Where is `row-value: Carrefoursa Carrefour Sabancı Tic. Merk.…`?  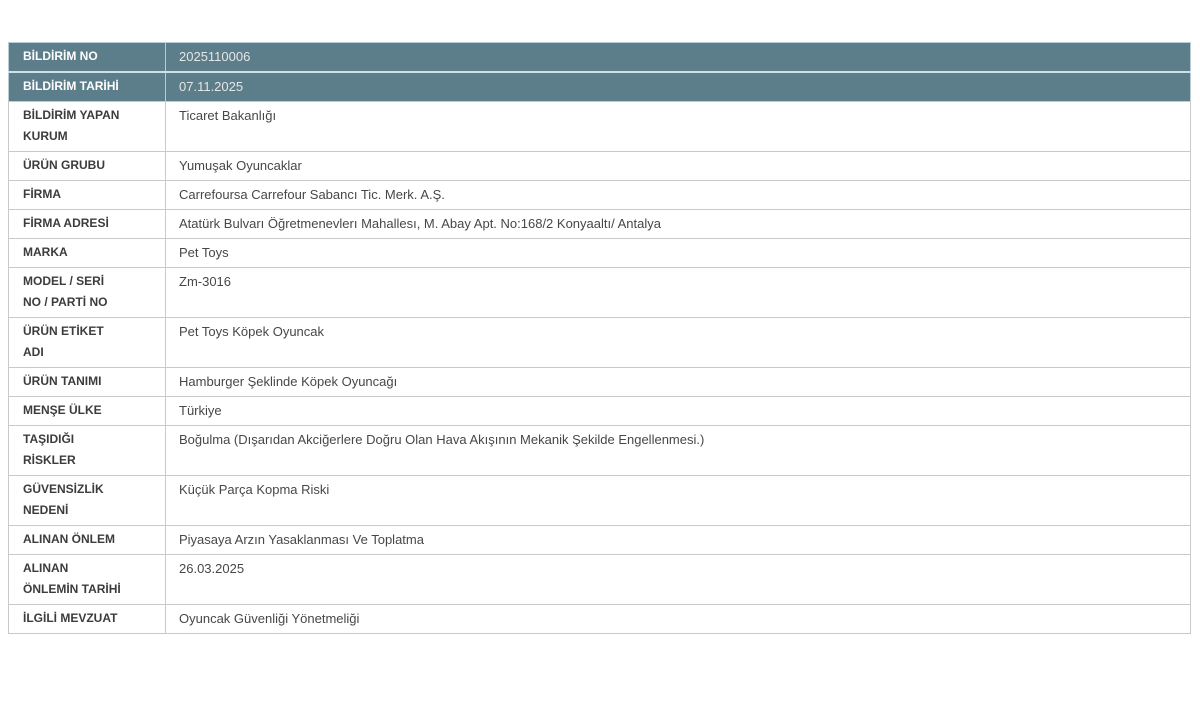
row-value: Carrefoursa Carrefour Sabancı Tic. Merk.… is located at coordinates (678, 195).